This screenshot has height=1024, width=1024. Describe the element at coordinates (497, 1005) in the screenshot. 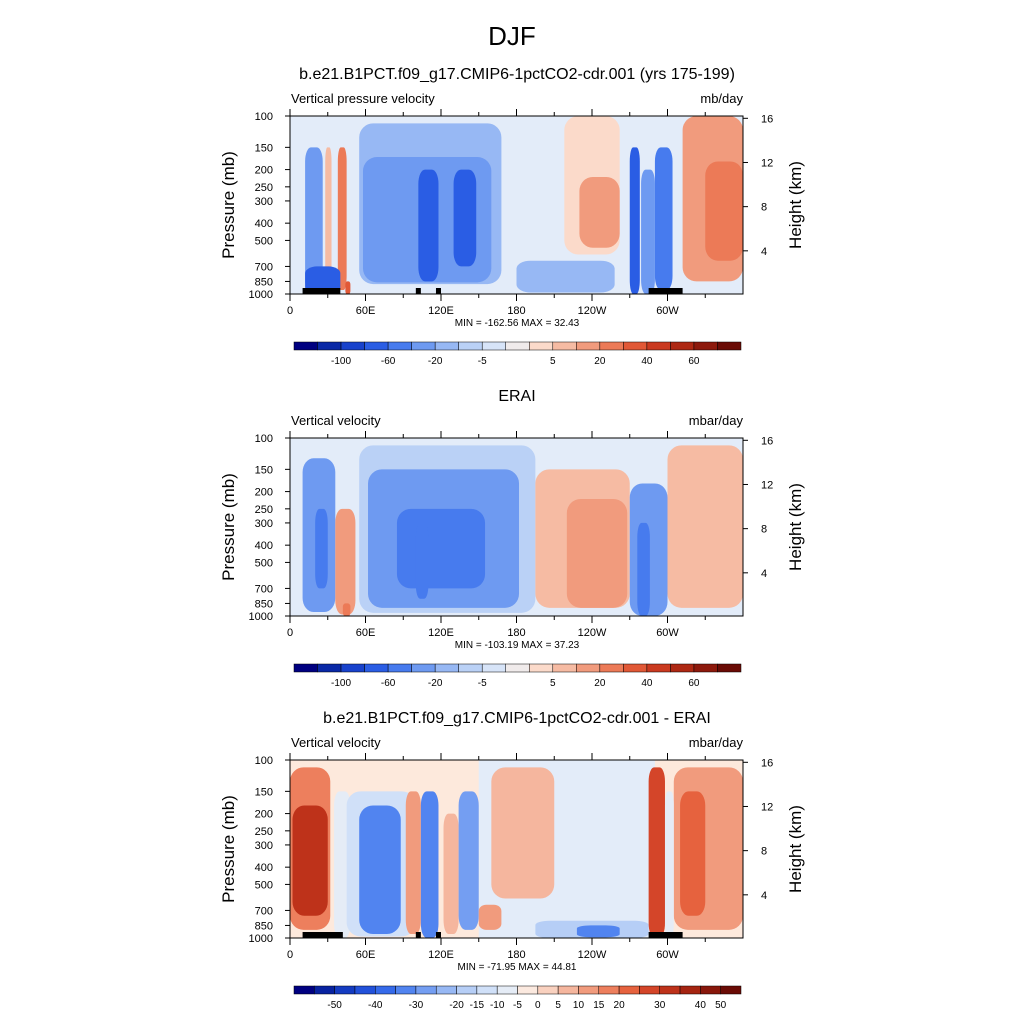

I see `colorbar-label: -10` at that location.